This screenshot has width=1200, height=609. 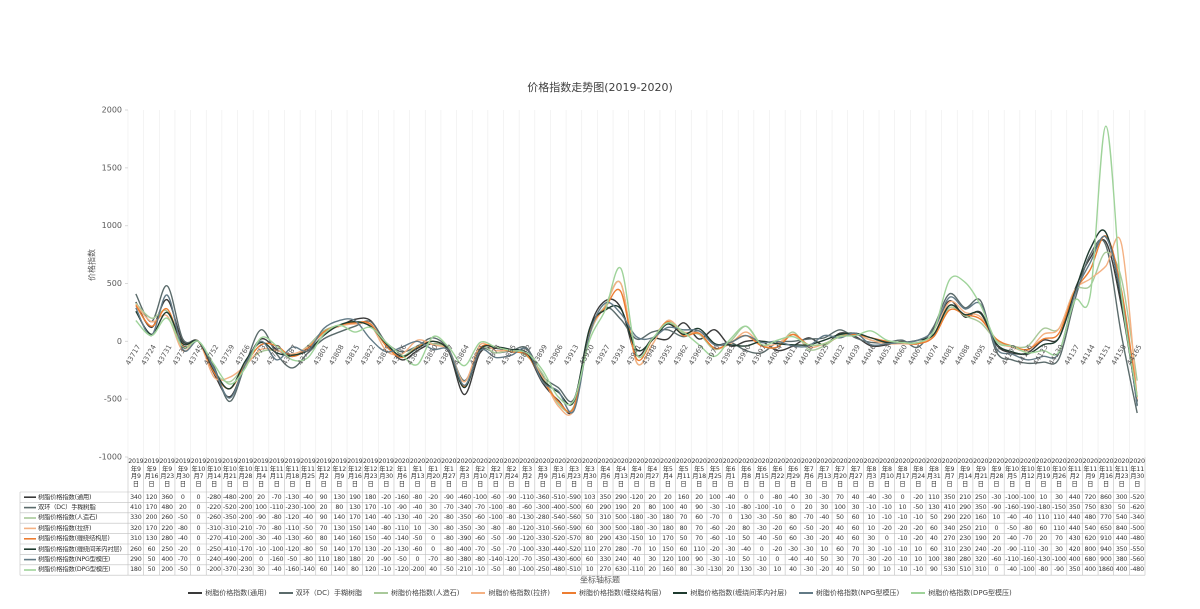 What do you see at coordinates (981, 473) in the screenshot?
I see `table-header: 2020年9月21日` at bounding box center [981, 473].